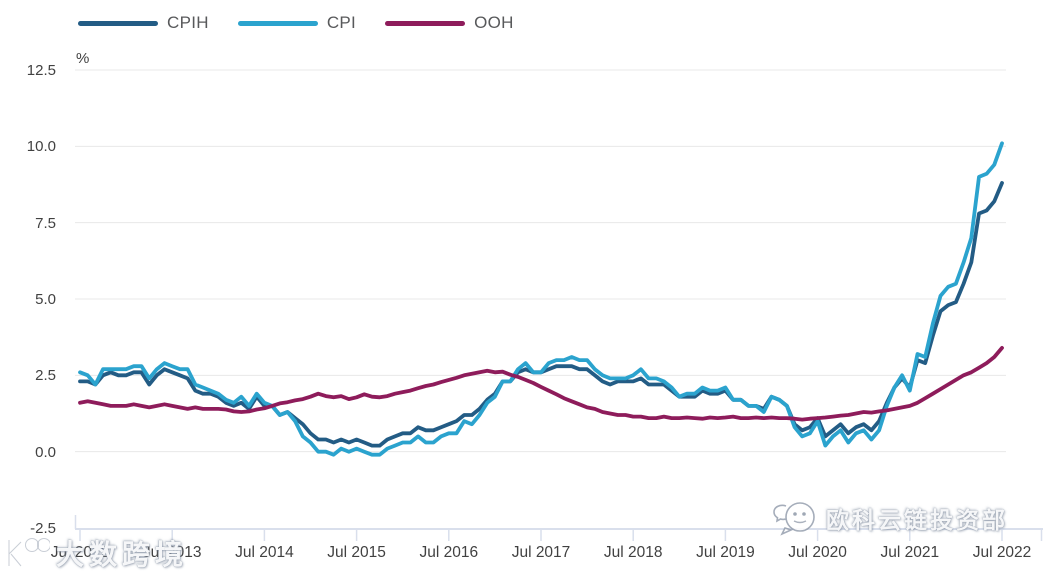 The image size is (1045, 573). I want to click on legend-label: OOH, so click(494, 22).